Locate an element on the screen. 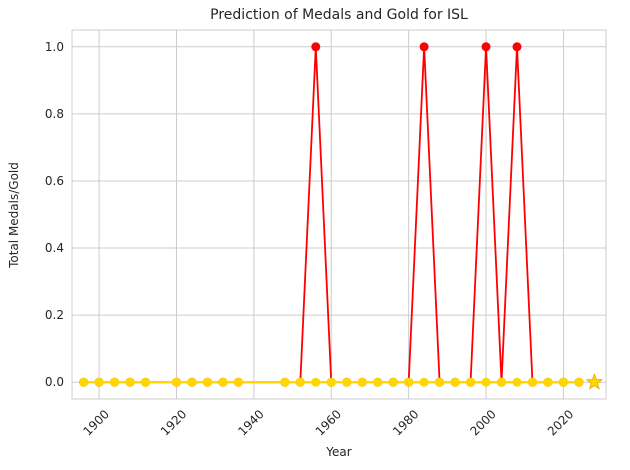  y-tick-label: 1.0 is located at coordinates (54, 47).